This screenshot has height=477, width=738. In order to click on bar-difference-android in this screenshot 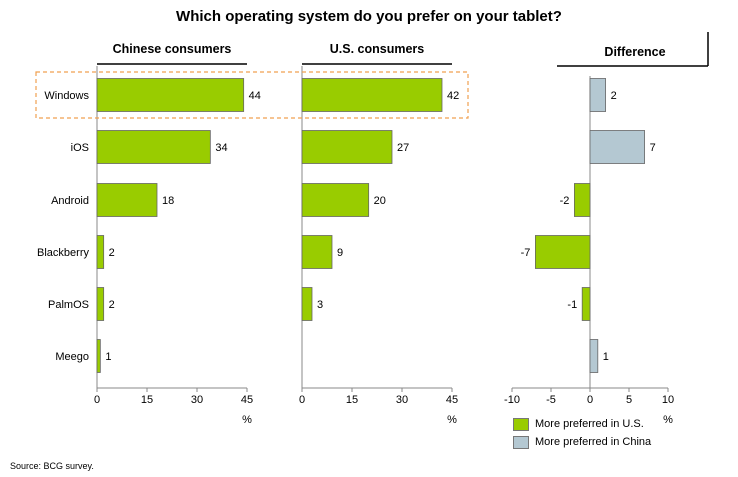, I will do `click(582, 200)`.